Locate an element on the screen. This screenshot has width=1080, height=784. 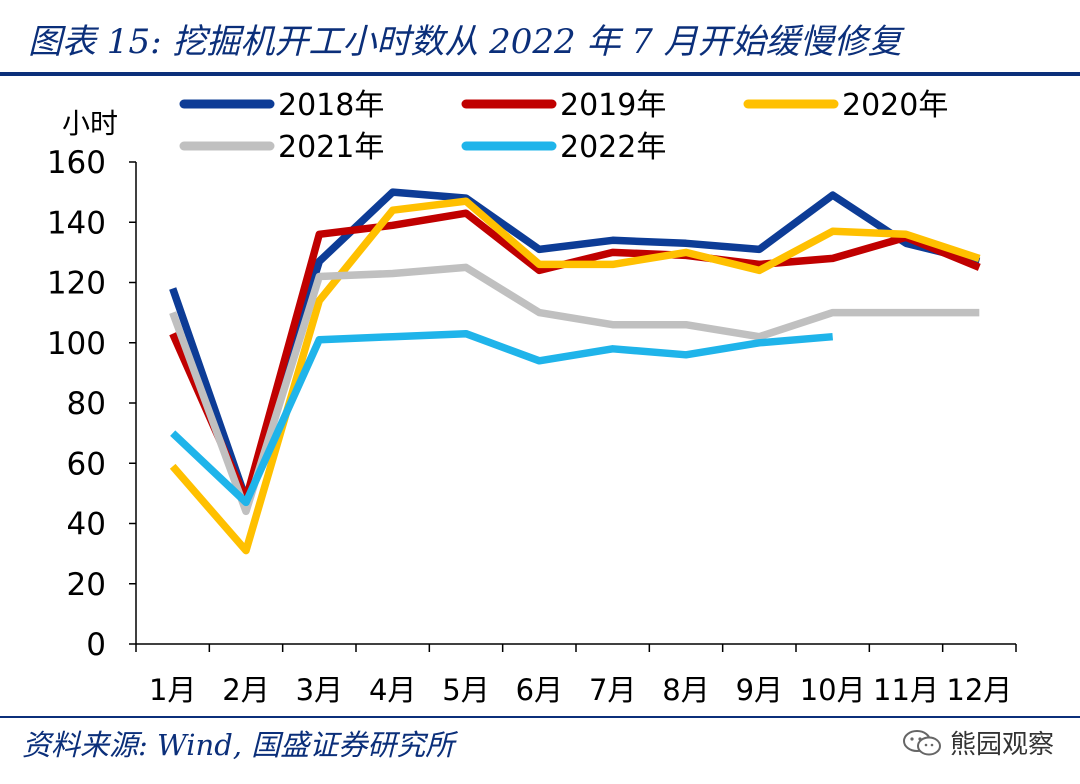
y-tick-label: 140 is located at coordinates (76, 223).